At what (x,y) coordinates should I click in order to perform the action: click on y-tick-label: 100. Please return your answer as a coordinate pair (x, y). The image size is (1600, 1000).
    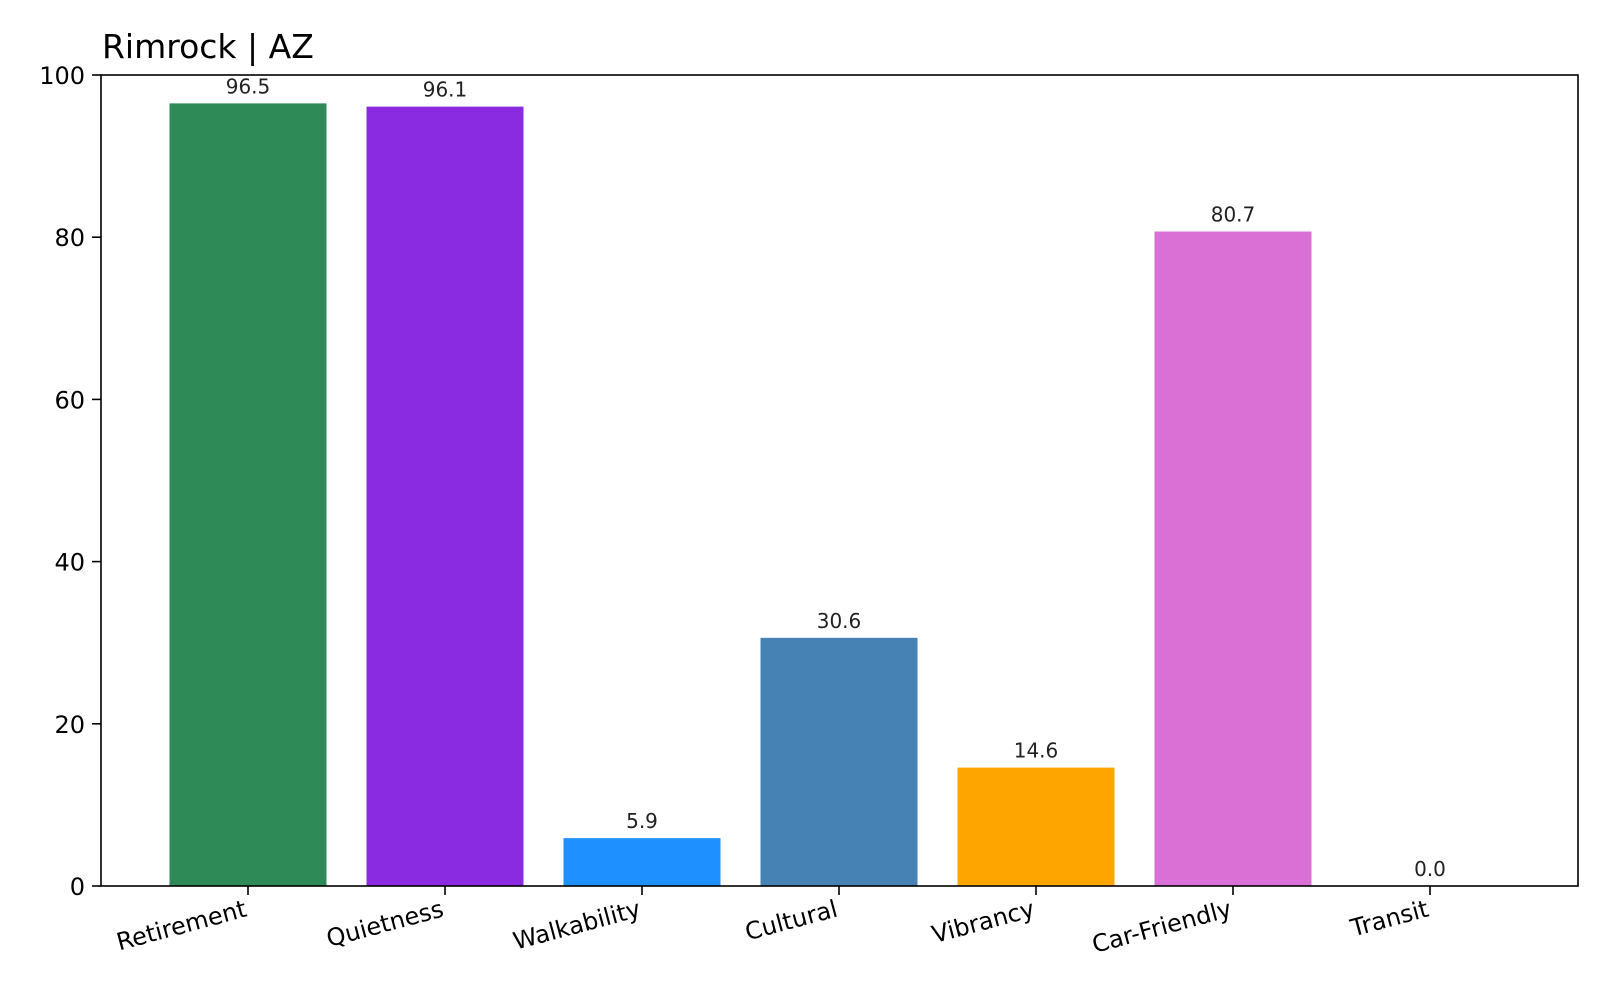
    Looking at the image, I should click on (62, 76).